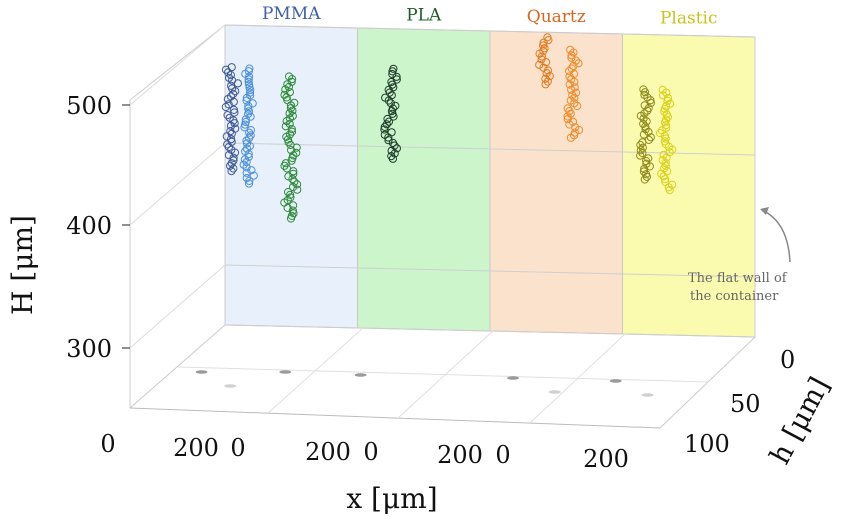 This screenshot has width=850, height=525. Describe the element at coordinates (502, 455) in the screenshot. I see `x-tick-label-0-d: 0` at that location.